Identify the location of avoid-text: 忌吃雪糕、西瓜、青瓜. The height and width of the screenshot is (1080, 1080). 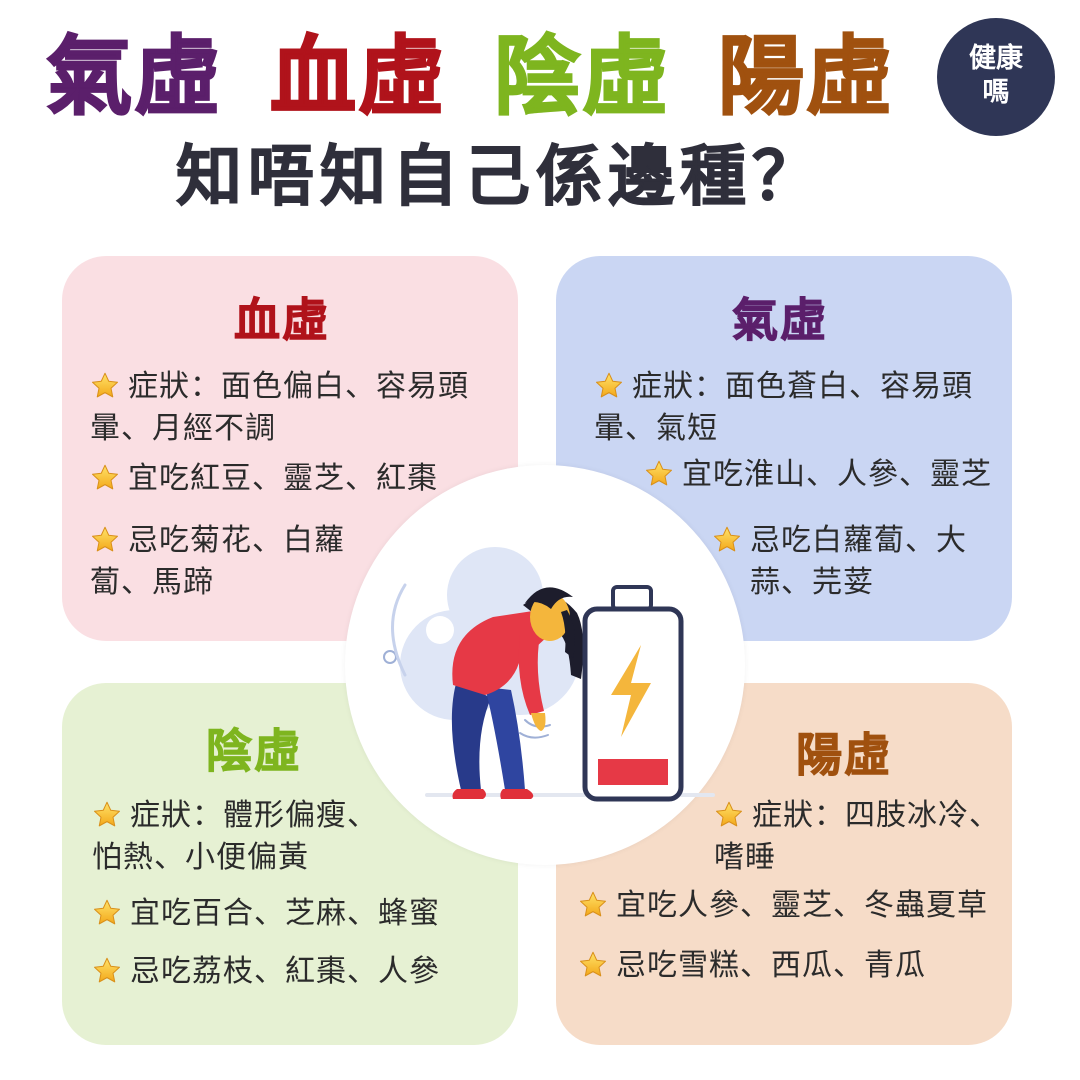
(752, 966).